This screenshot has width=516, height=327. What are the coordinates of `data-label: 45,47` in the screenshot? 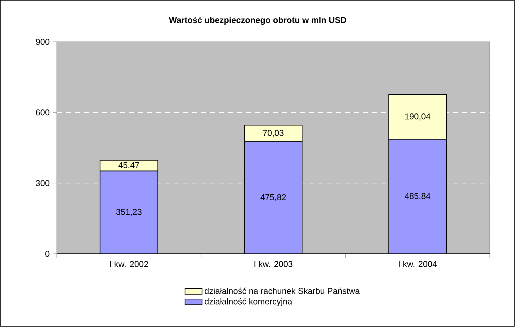 It's located at (129, 166).